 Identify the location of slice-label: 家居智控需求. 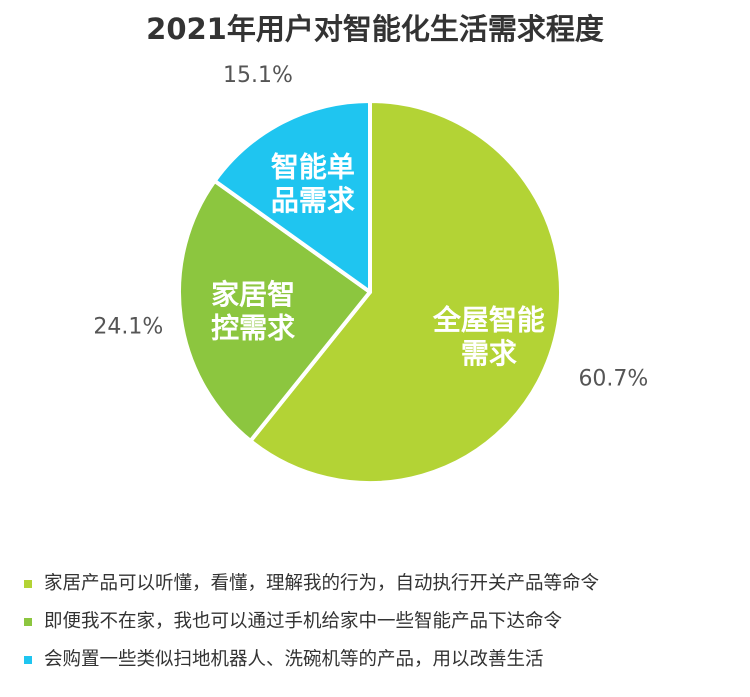
(253, 311).